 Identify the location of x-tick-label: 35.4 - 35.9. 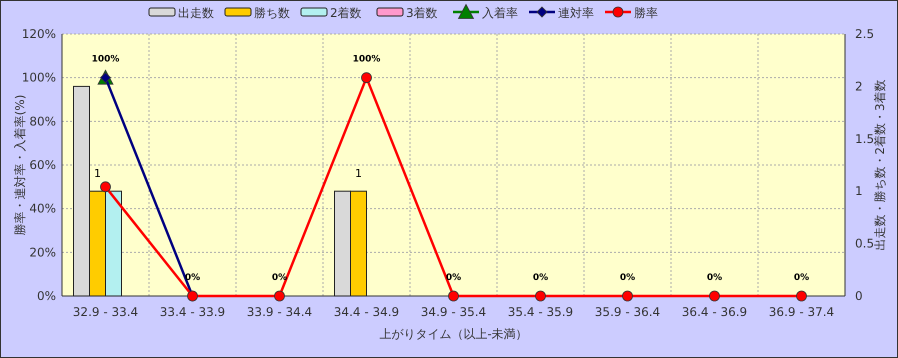
(541, 312).